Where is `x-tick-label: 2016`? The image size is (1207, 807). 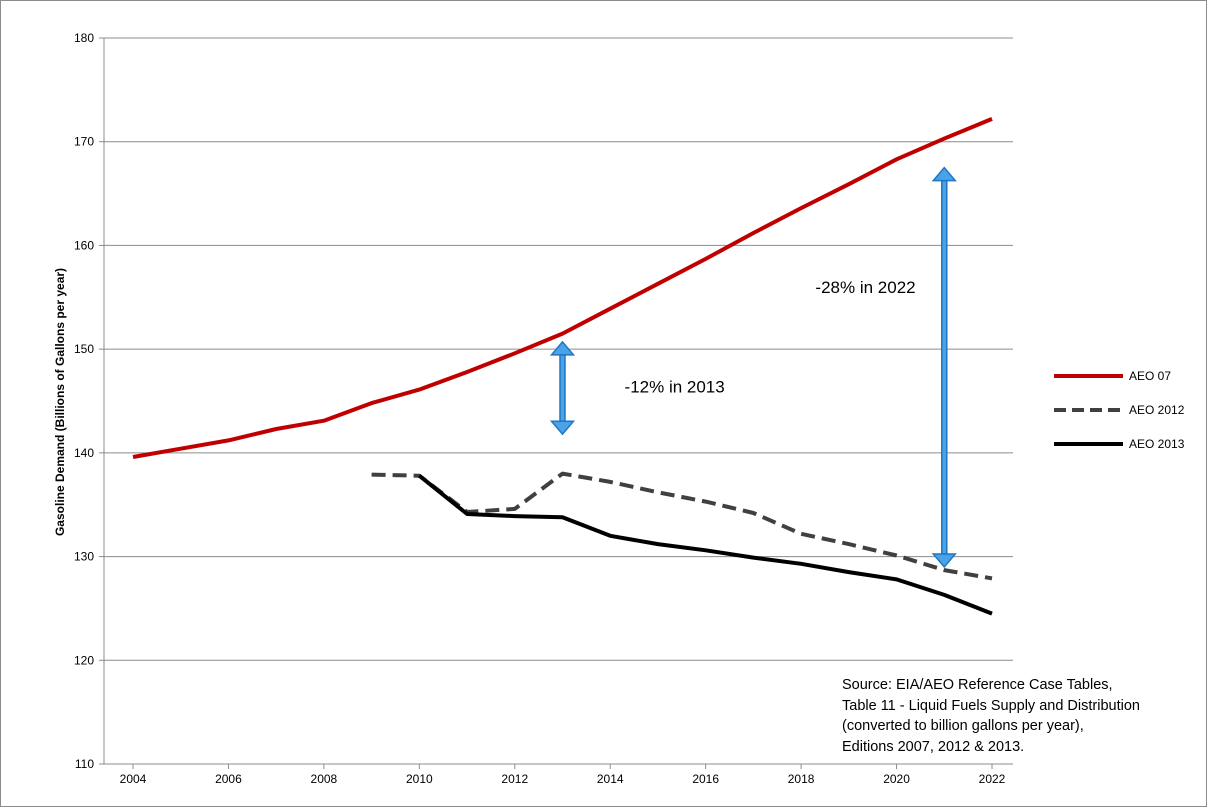 x-tick-label: 2016 is located at coordinates (705, 779).